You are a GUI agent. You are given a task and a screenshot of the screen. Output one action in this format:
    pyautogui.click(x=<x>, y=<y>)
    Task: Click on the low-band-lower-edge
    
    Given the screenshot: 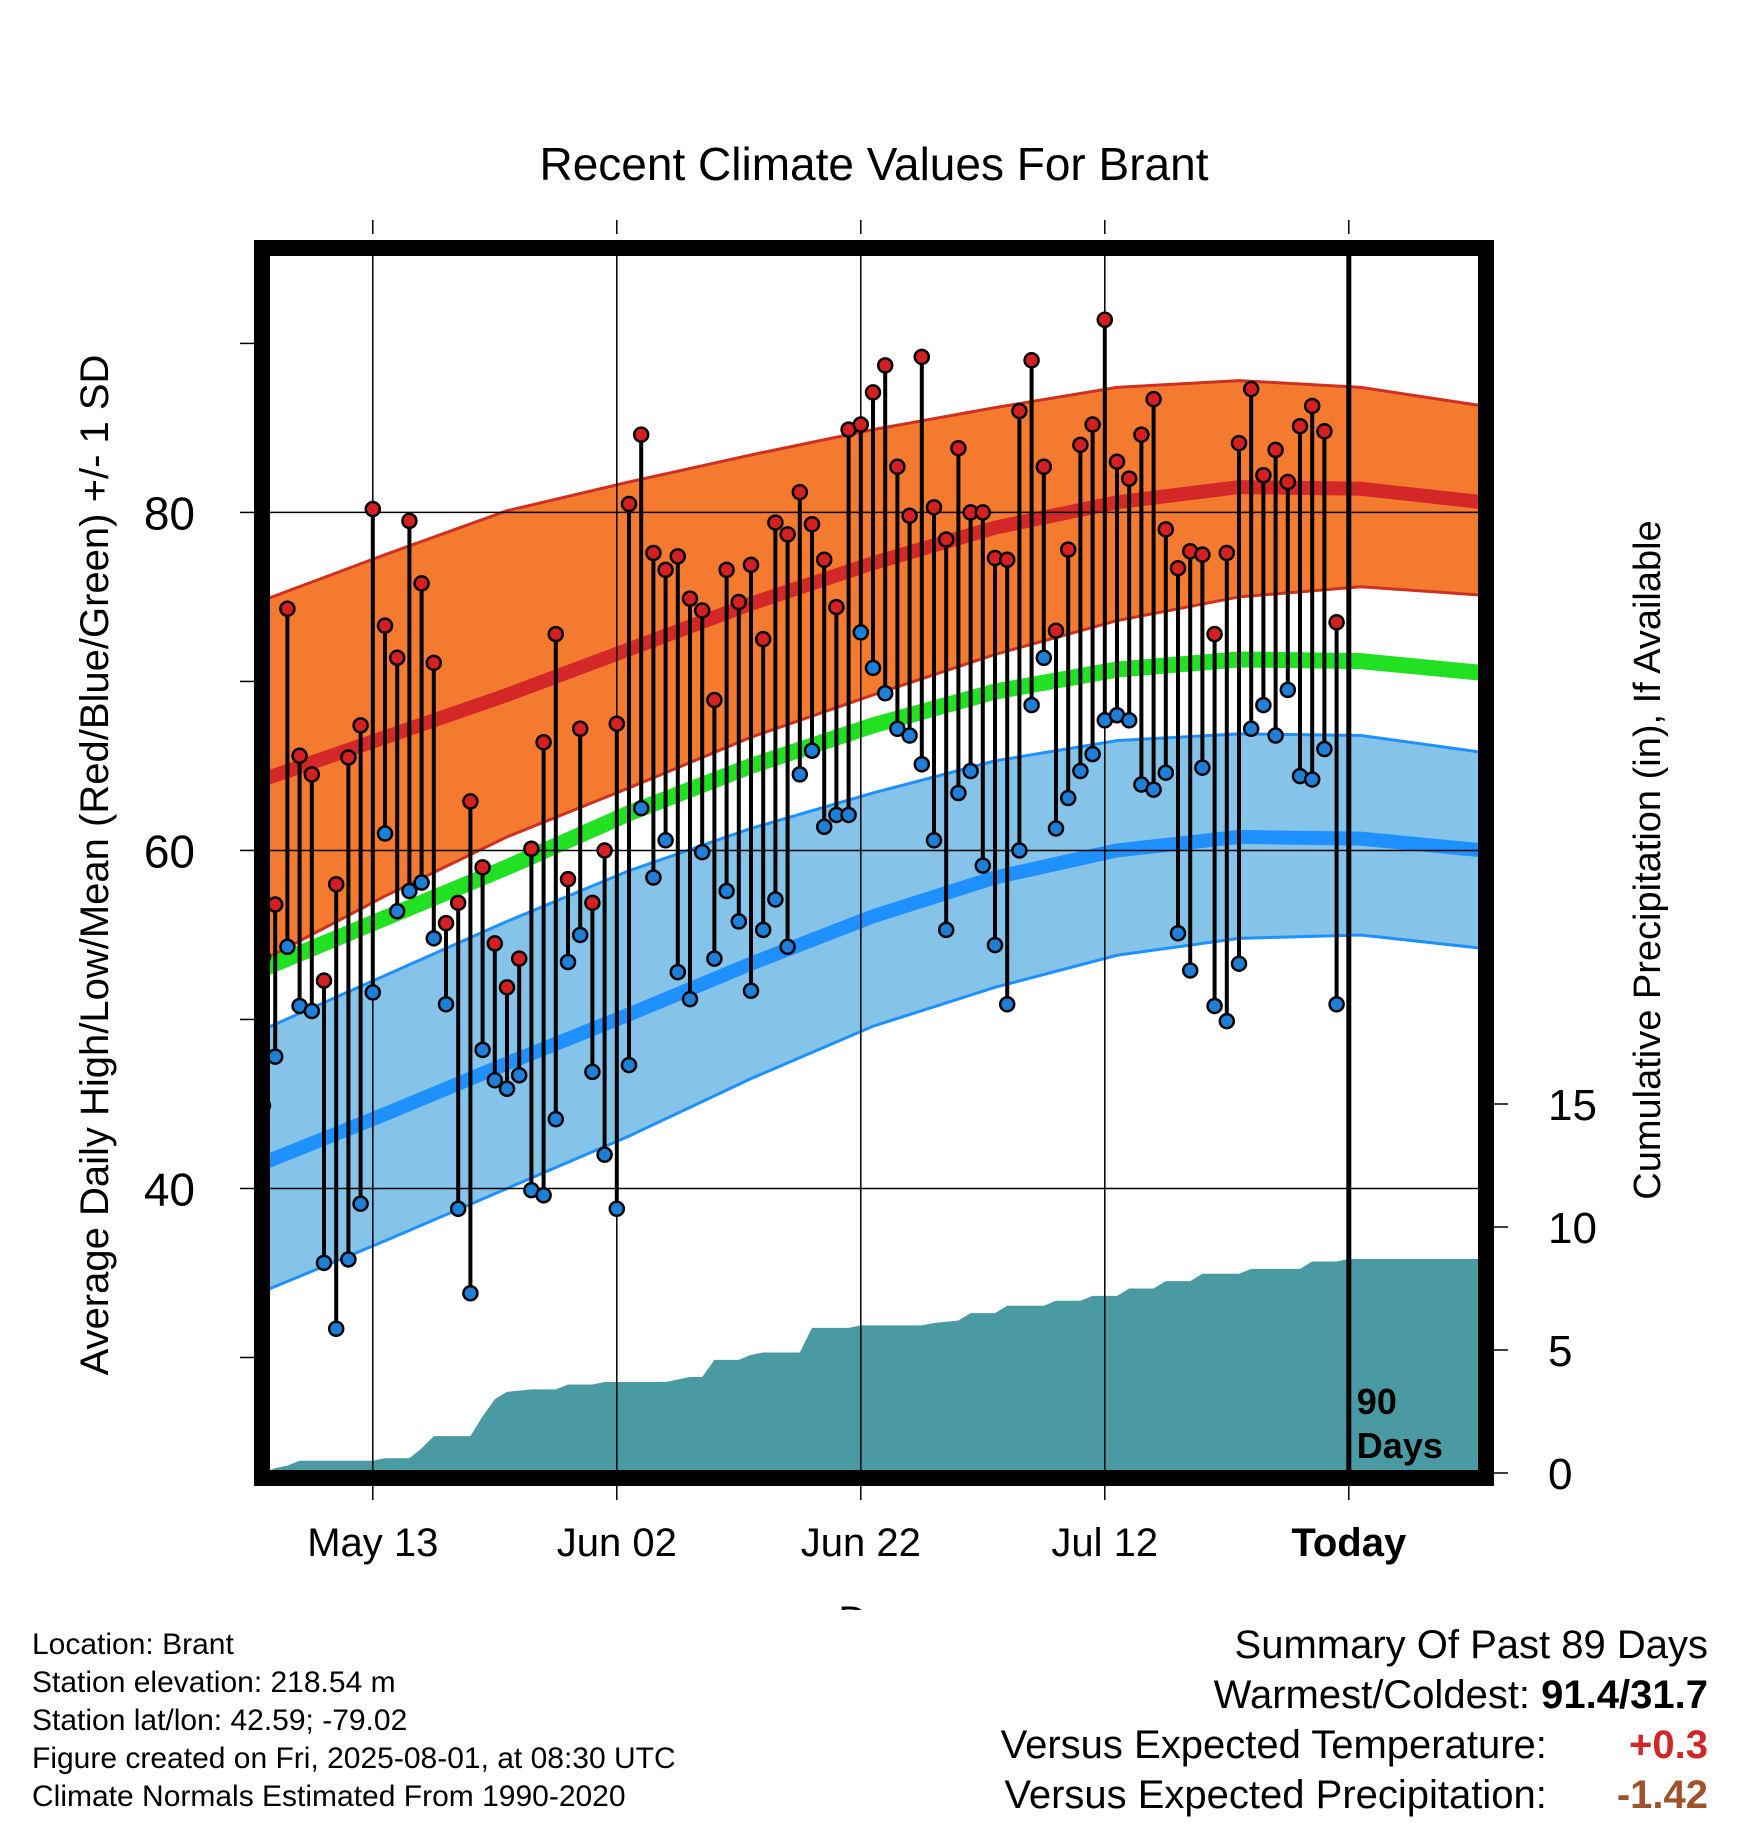 What is the action you would take?
    pyautogui.click(x=874, y=1112)
    